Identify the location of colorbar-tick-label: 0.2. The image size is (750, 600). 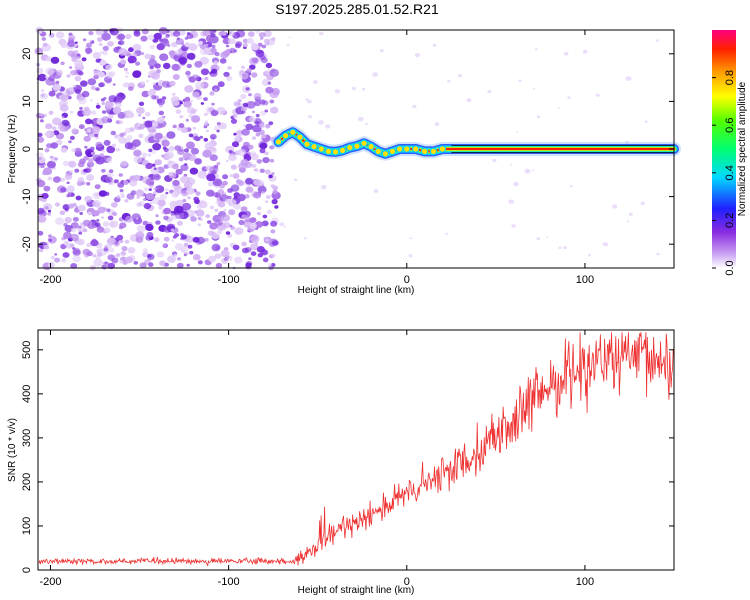
(730, 220).